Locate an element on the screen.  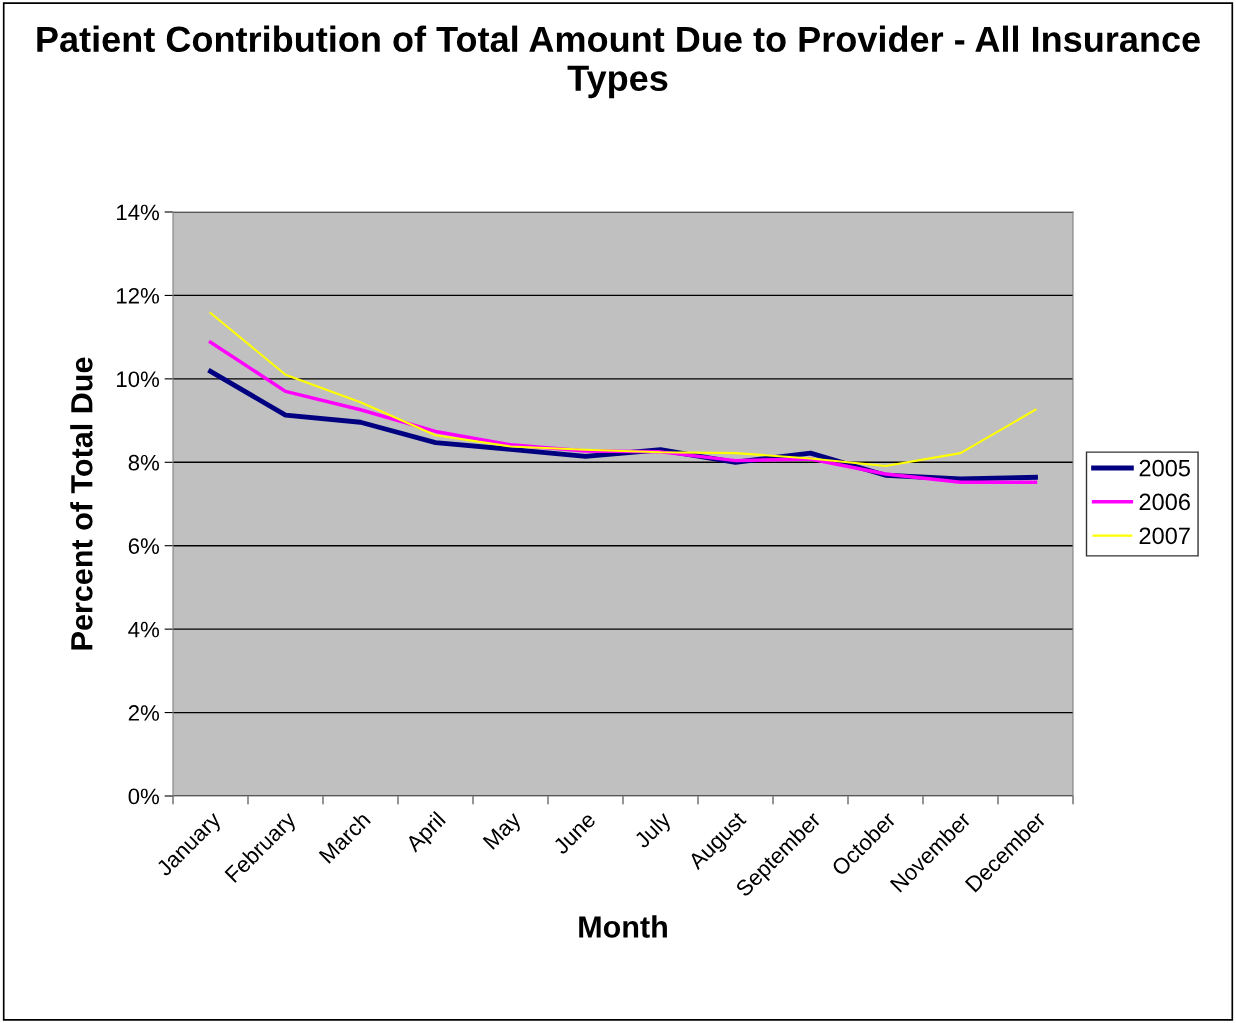
chart-title: Patient Contribution of Total Amount Due to Provider - All Insurance Types is located at coordinates (618, 62).